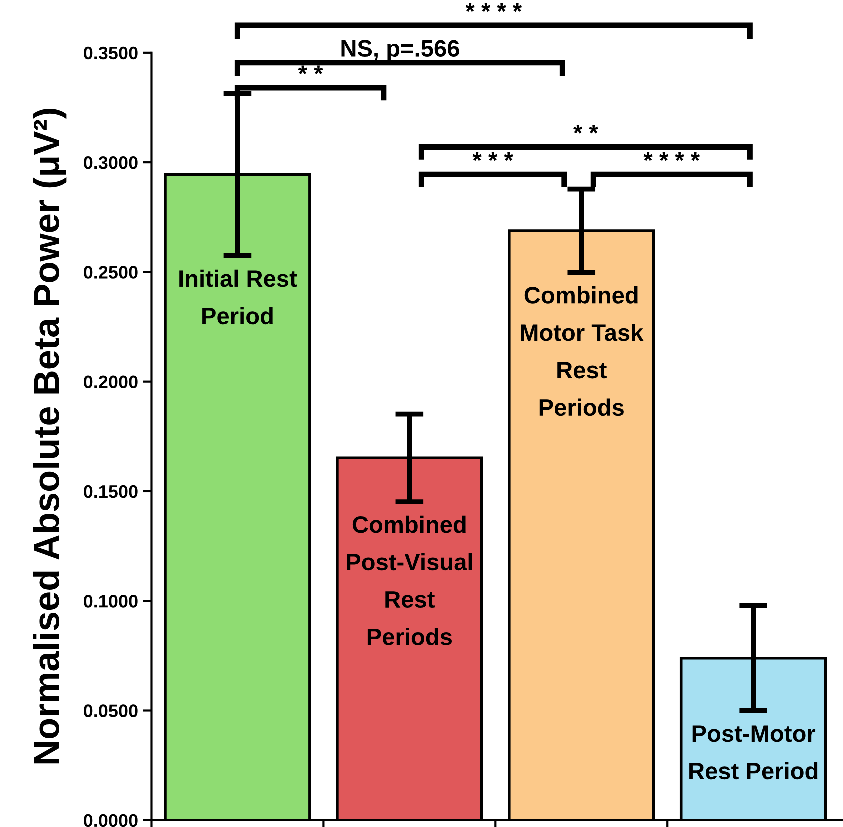 This screenshot has height=827, width=843. Describe the element at coordinates (409, 581) in the screenshot. I see `x-tick-label: Combined Post-Visual Rest Periods` at that location.